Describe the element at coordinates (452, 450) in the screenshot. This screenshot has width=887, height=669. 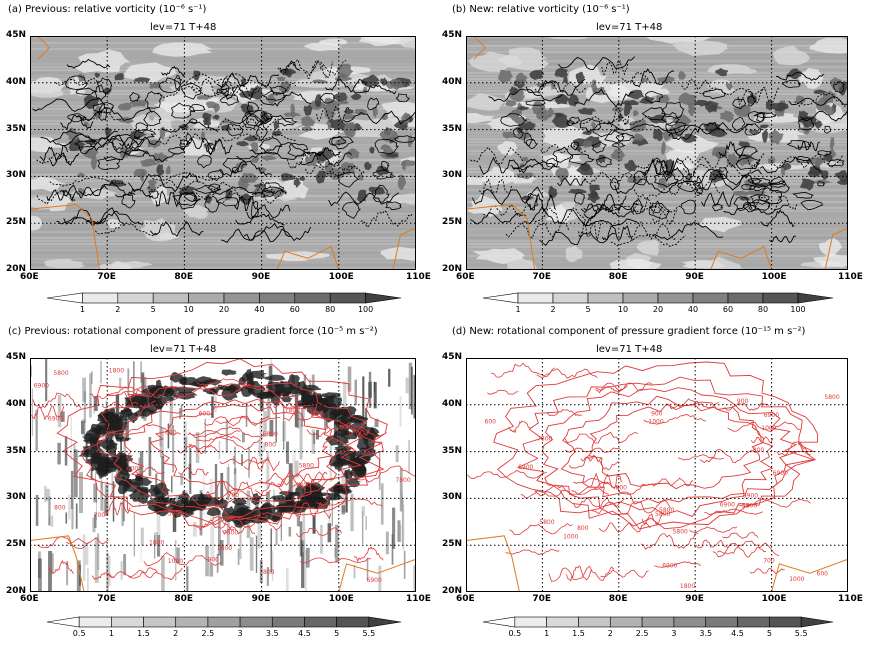
I see `lat-label: 35N` at that location.